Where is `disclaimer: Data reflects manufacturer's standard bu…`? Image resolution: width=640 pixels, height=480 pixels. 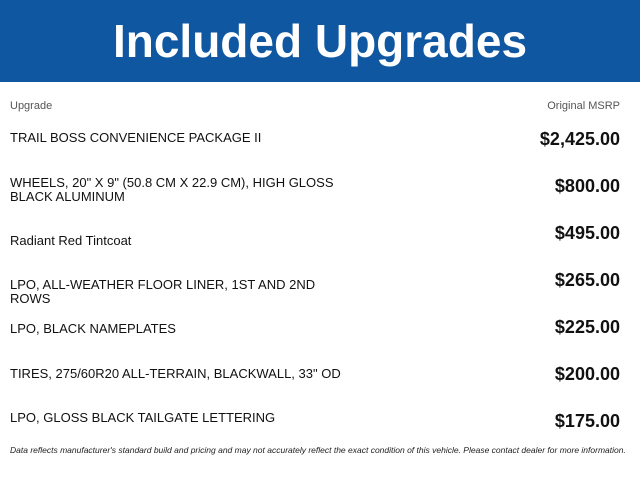
disclaimer: Data reflects manufacturer's standard bu… is located at coordinates (318, 450).